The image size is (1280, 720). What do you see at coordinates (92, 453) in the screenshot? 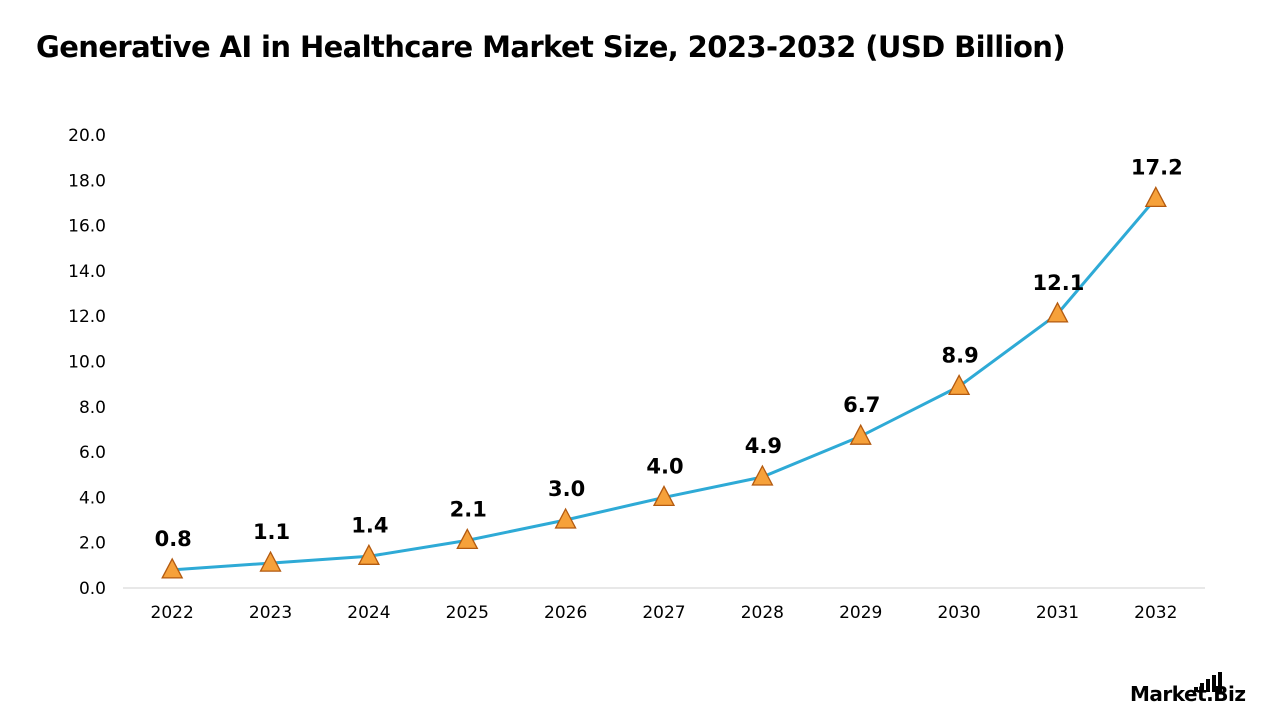
I see `y-tick-label: 6.0` at bounding box center [92, 453].